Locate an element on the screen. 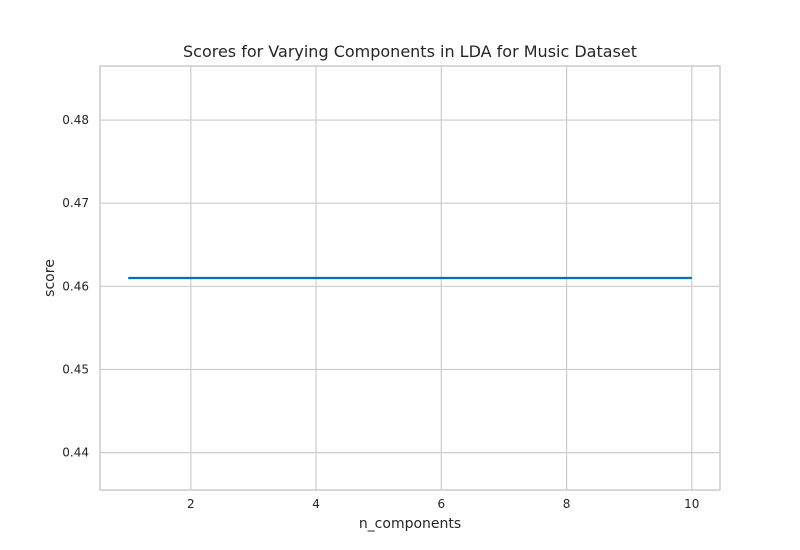 The width and height of the screenshot is (800, 550). y-tick-label: 0.44 is located at coordinates (75, 453).